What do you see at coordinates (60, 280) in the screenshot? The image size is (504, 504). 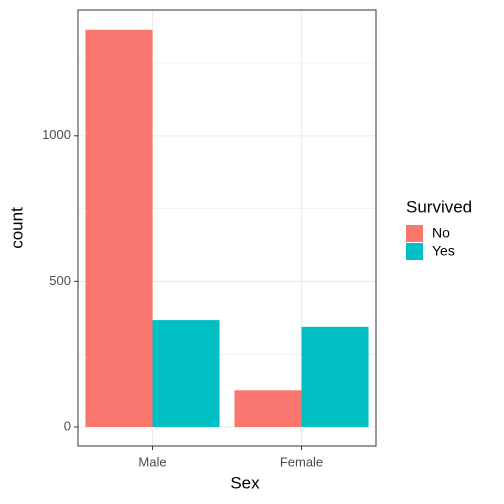 I see `y-tick-label: 500` at bounding box center [60, 280].